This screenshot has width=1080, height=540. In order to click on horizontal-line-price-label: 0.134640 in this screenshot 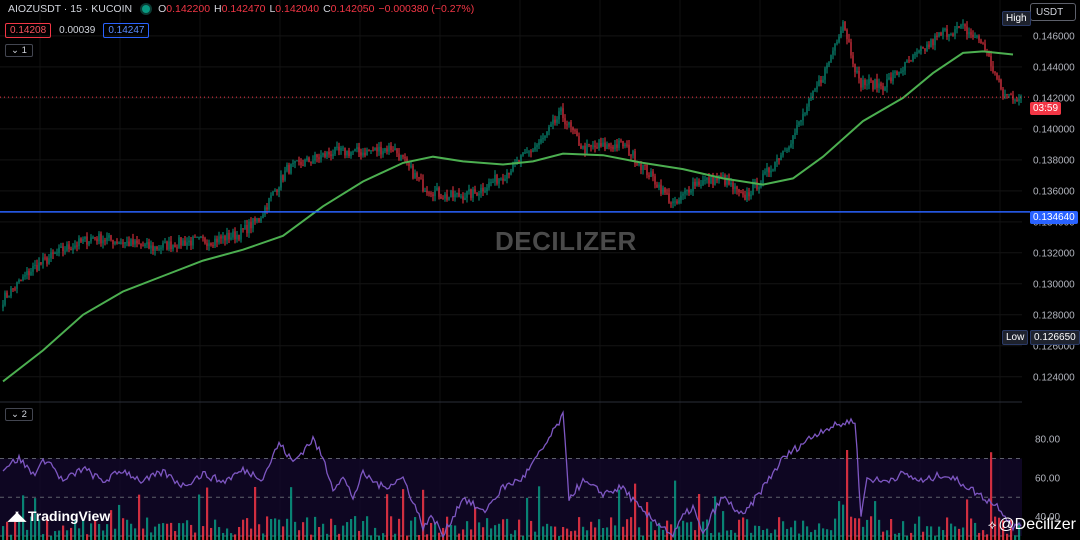, I will do `click(1054, 217)`.